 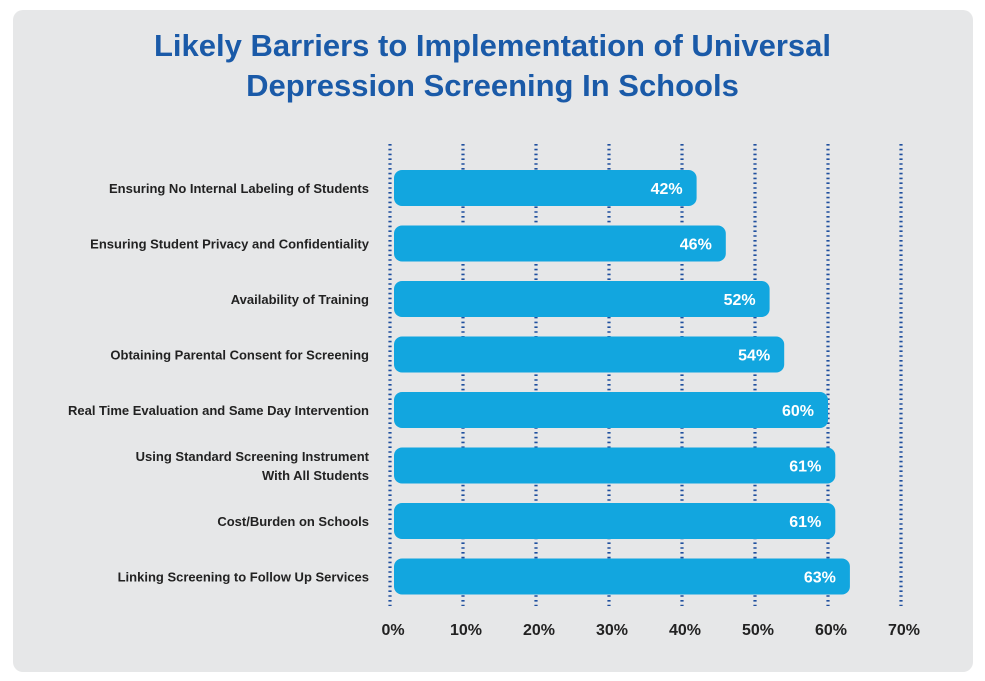 I want to click on category-label: Cost/Burden on Schools, so click(x=293, y=521).